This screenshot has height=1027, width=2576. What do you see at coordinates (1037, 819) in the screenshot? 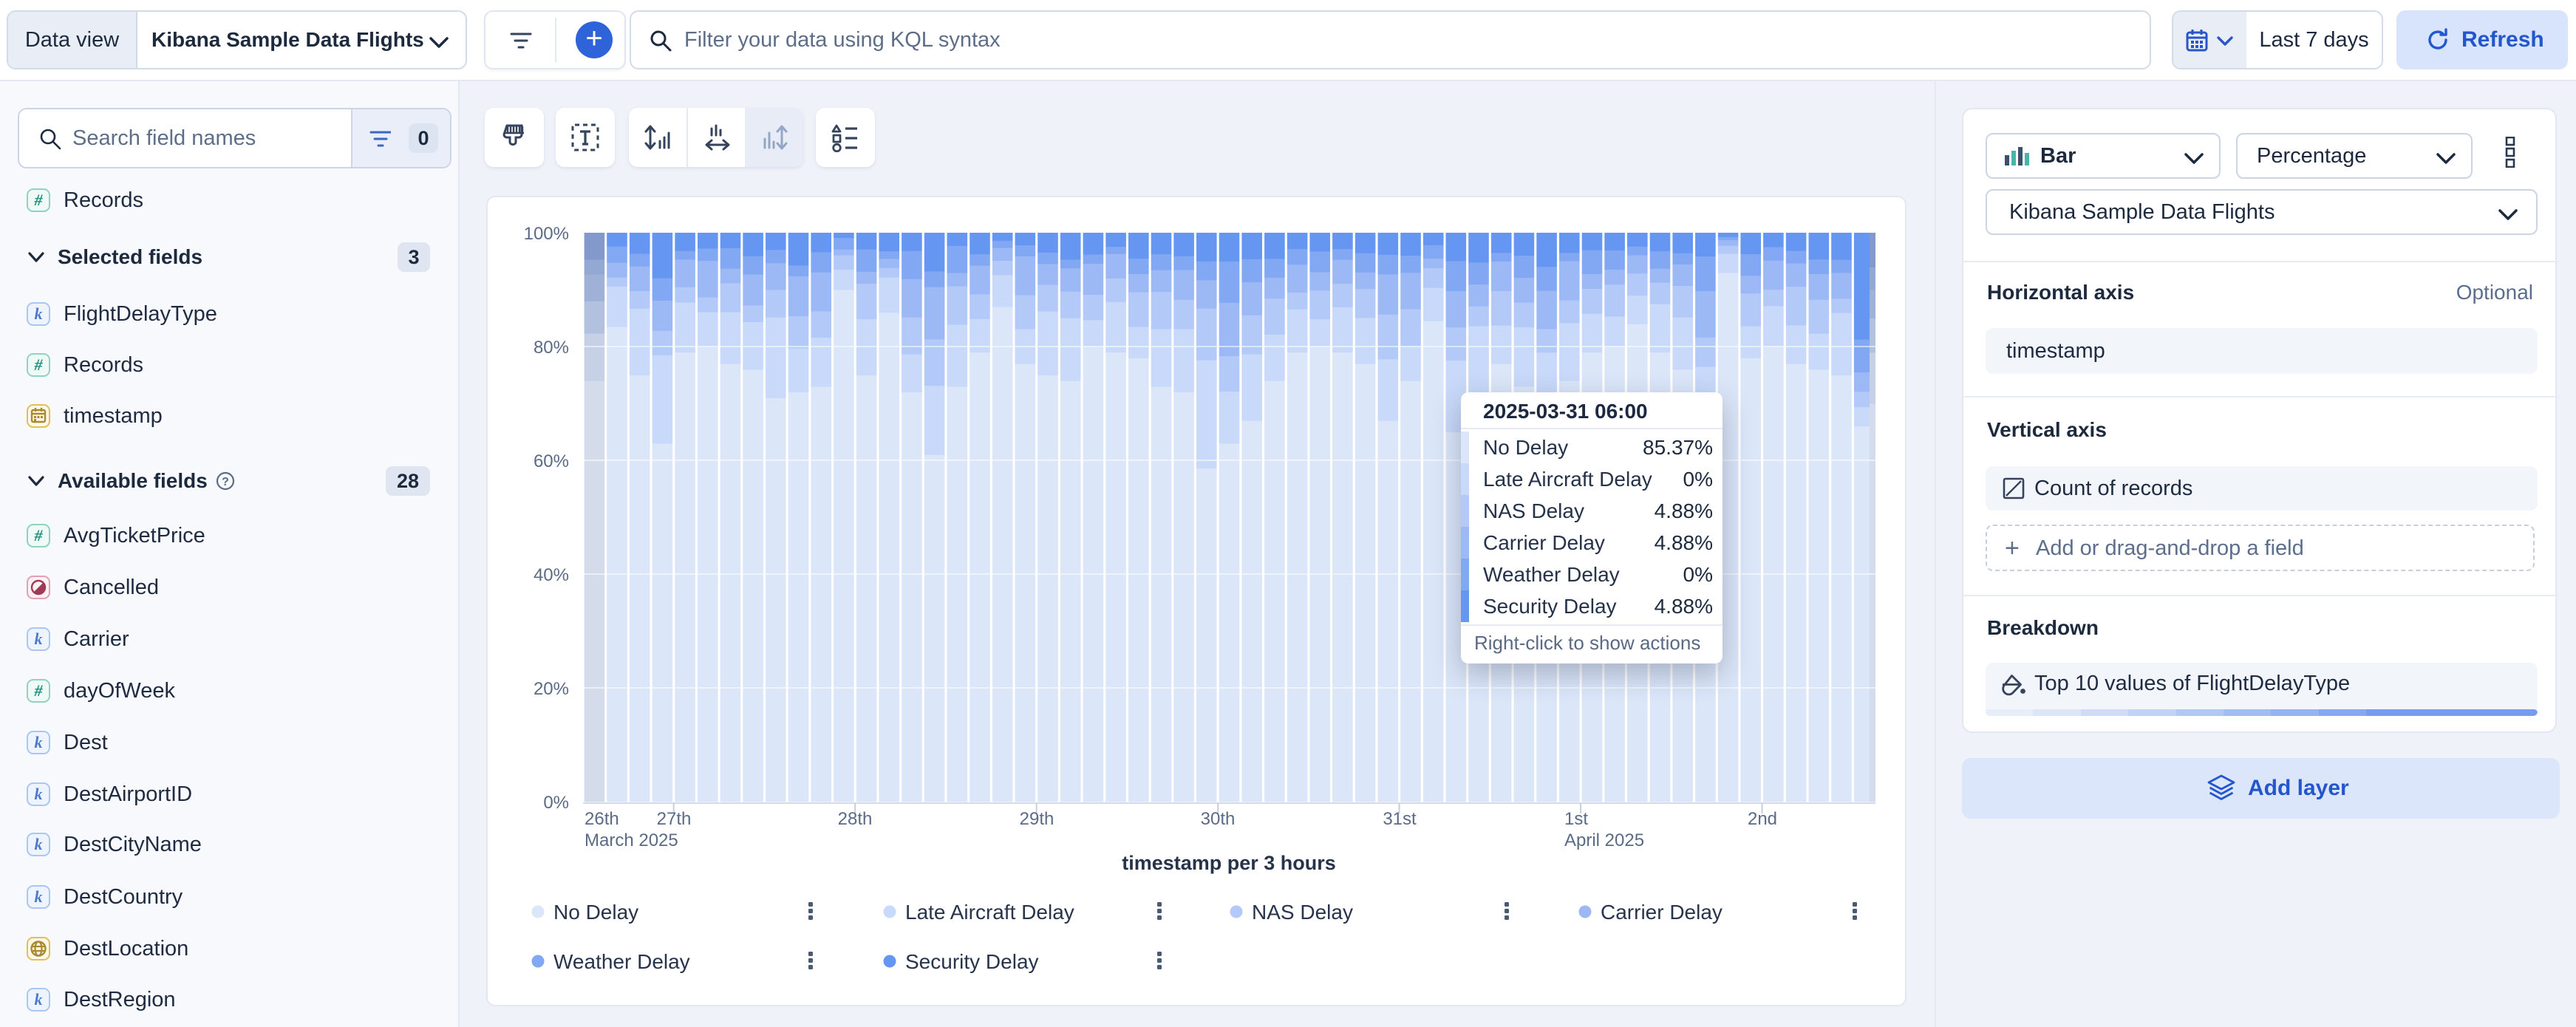
I see `svg-text: 29th` at bounding box center [1037, 819].